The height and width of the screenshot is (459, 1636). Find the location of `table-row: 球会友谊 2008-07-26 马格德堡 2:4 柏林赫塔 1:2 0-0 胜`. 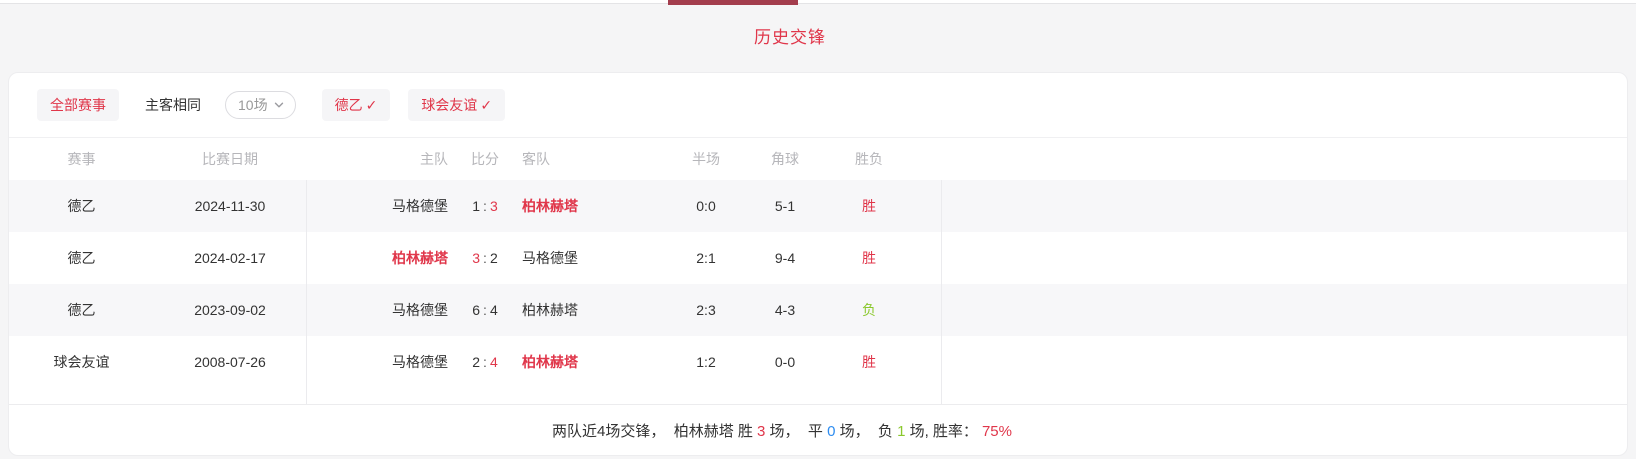

table-row: 球会友谊 2008-07-26 马格德堡 2:4 柏林赫塔 1:2 0-0 胜 is located at coordinates (818, 362).